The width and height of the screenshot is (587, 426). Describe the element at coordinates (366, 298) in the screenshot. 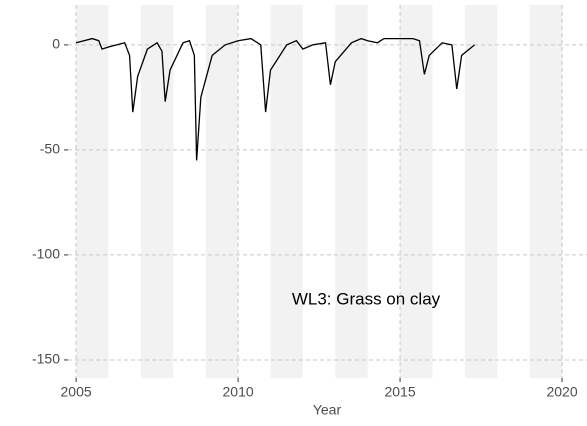

I see `annotation: WL3: Grass on clay` at that location.